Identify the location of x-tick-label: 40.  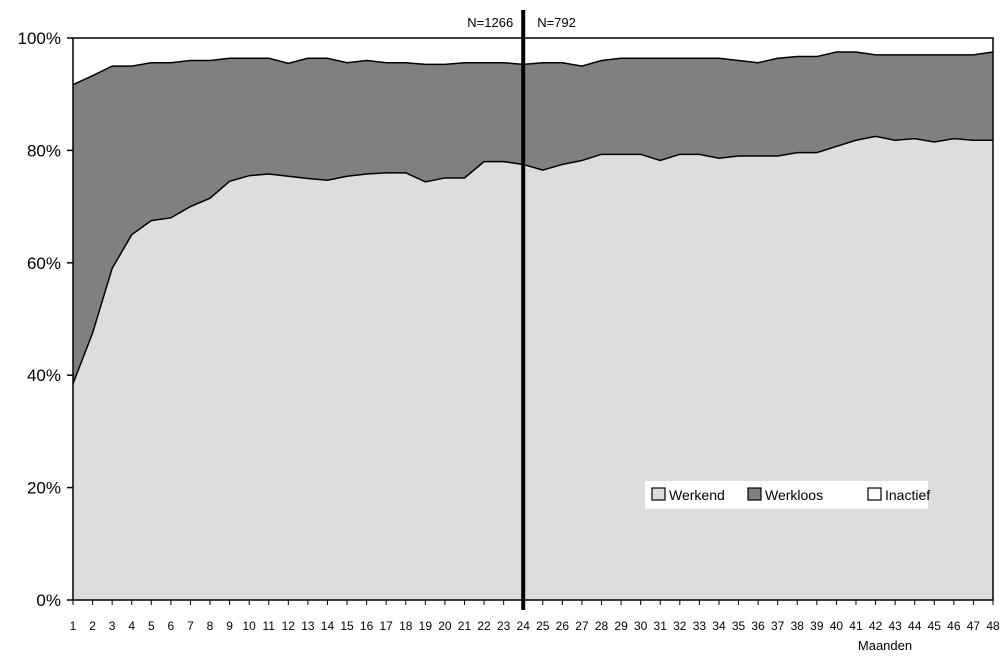
(837, 626).